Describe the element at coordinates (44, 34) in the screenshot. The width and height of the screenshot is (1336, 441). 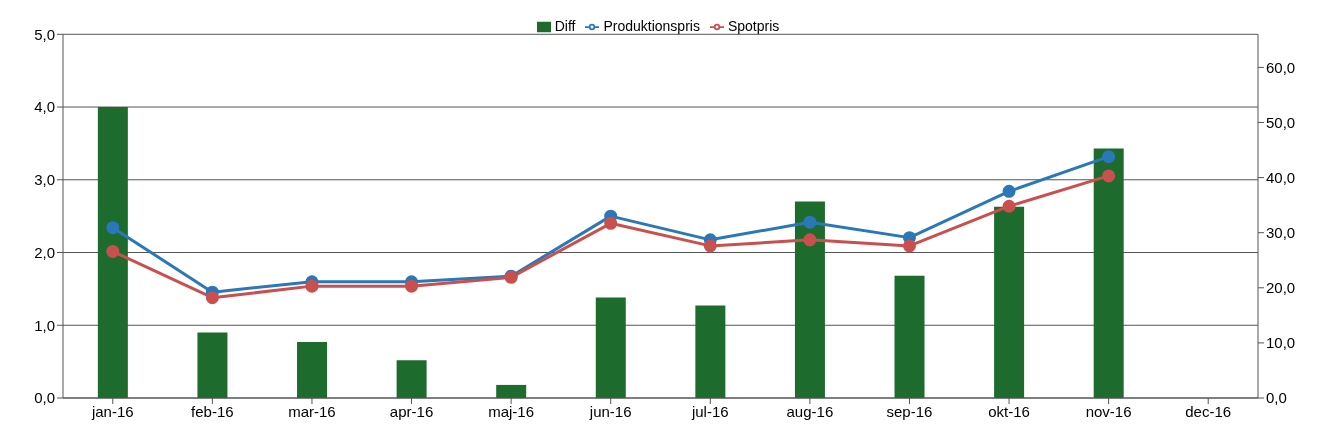
I see `y-tick-label: 5,0` at that location.